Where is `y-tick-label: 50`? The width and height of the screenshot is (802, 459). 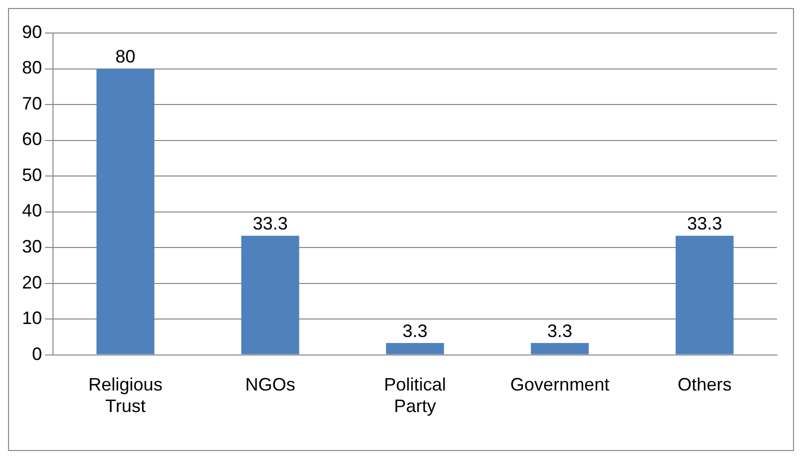
y-tick-label: 50 is located at coordinates (32, 174).